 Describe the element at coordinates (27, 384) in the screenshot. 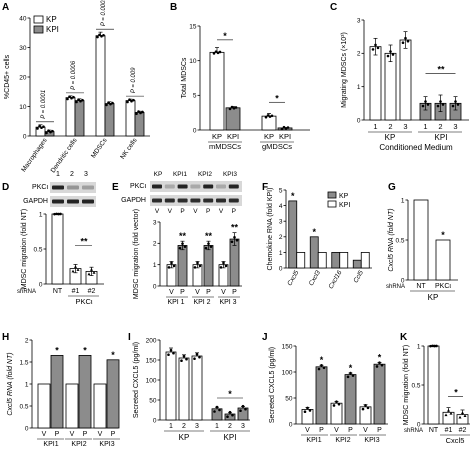

I see `y-tick-label: 1` at that location.